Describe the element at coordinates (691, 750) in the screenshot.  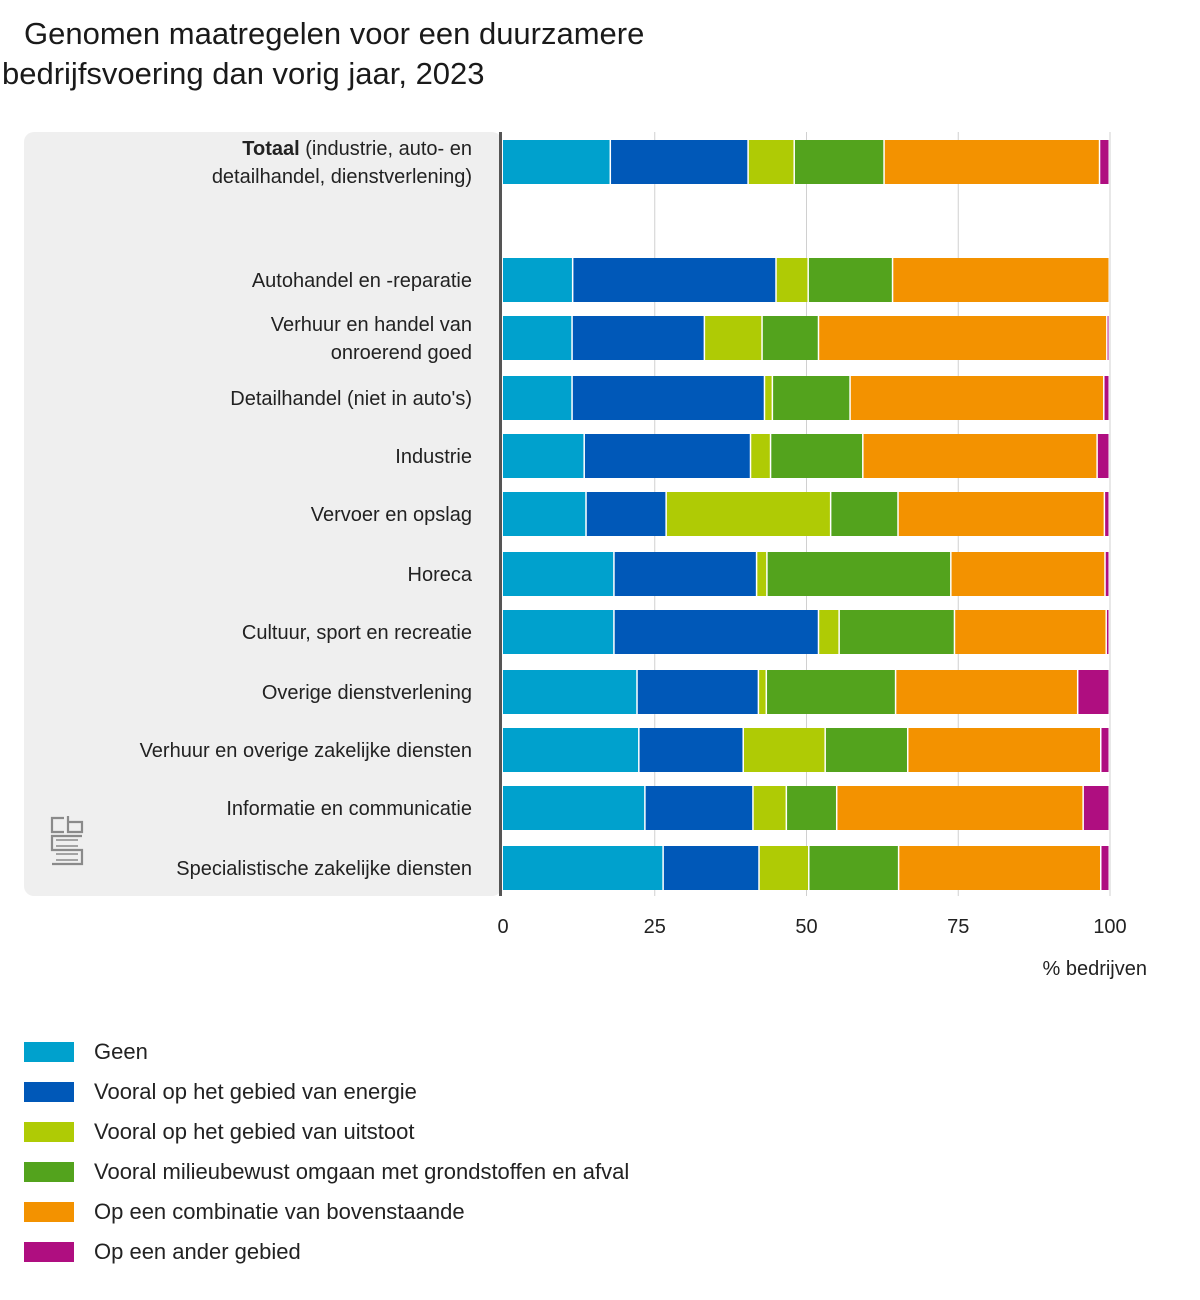
I see `bar-row9-series1` at that location.